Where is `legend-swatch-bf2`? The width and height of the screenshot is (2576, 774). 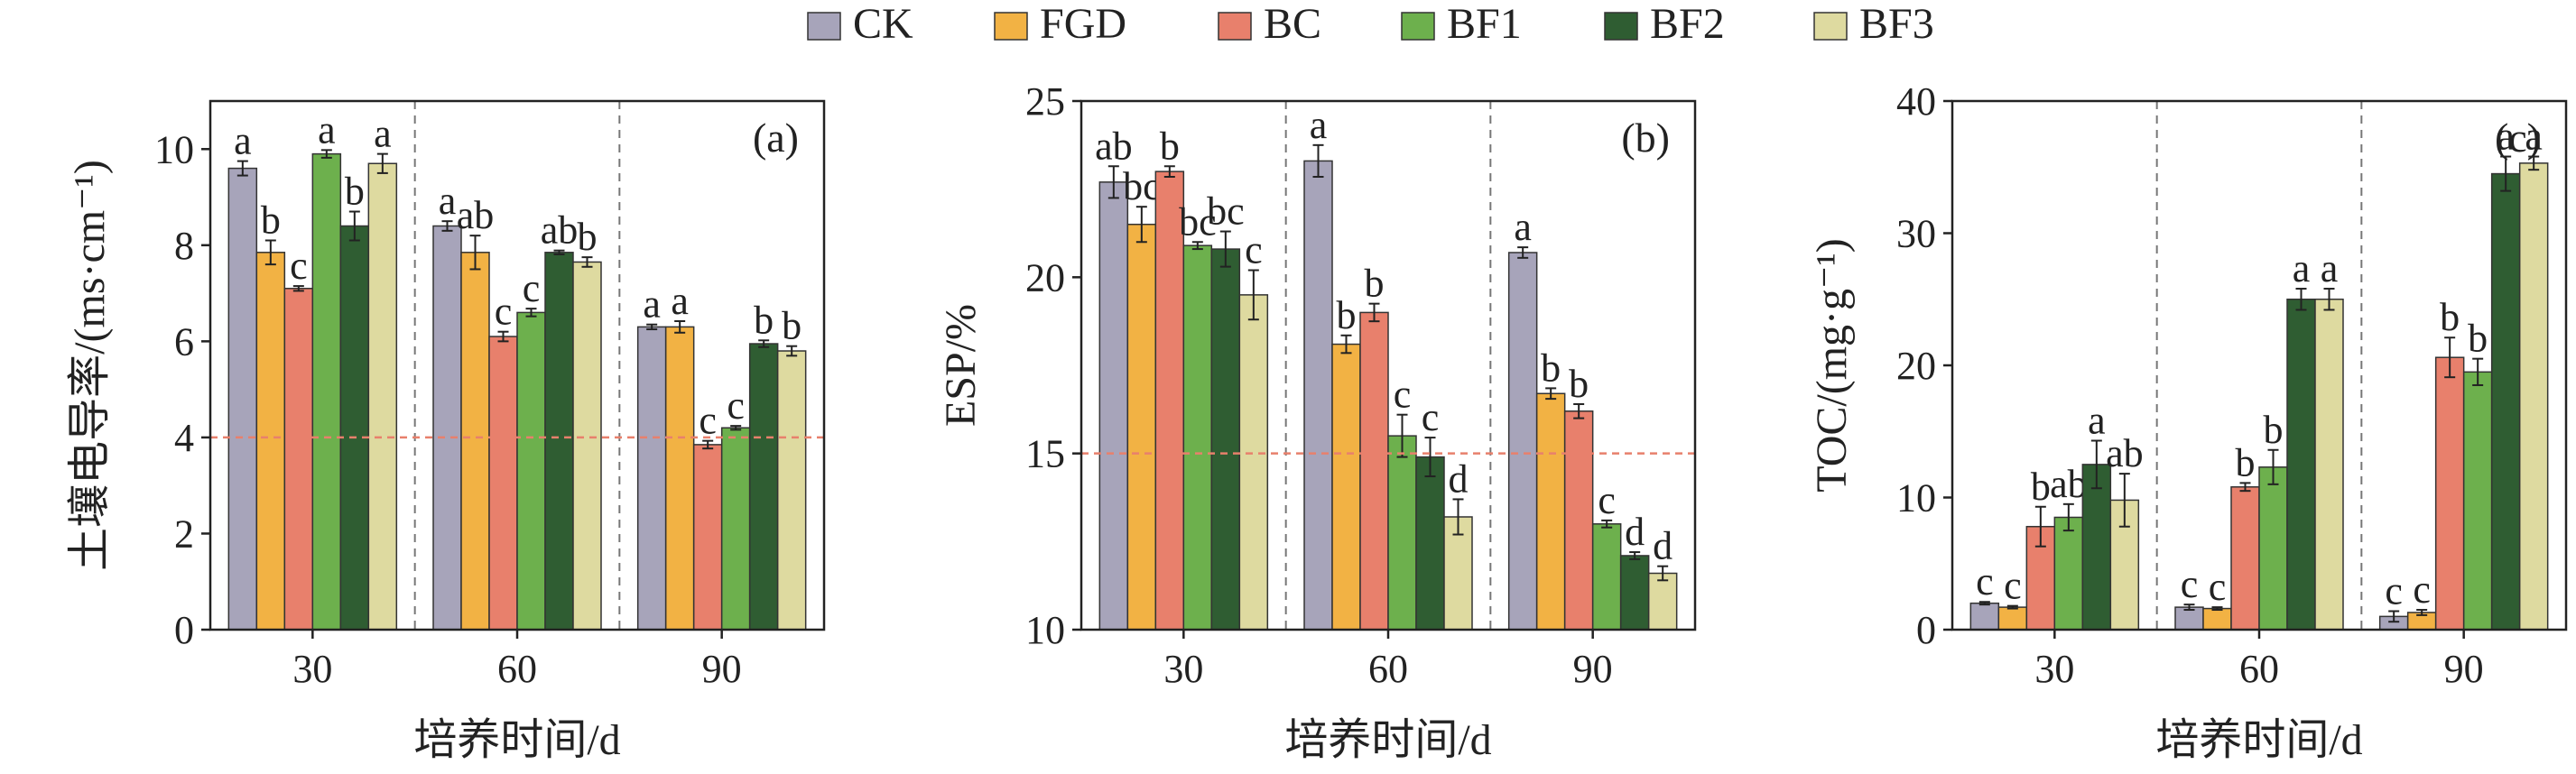 legend-swatch-bf2 is located at coordinates (1621, 26).